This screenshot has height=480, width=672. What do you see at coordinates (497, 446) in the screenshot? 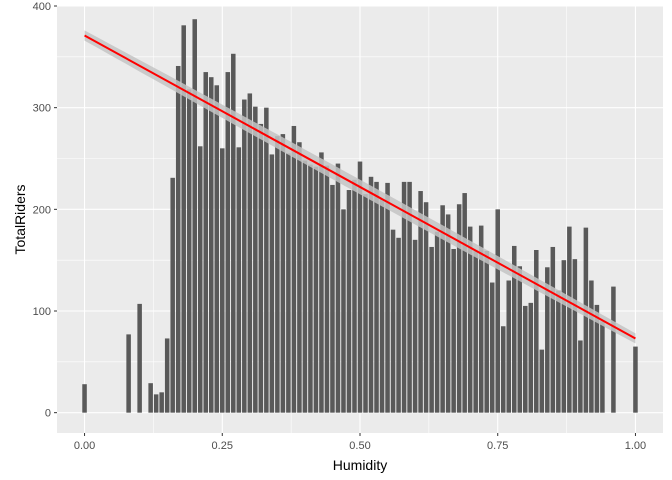
I see `x-tick-label: 0.75` at bounding box center [497, 446].